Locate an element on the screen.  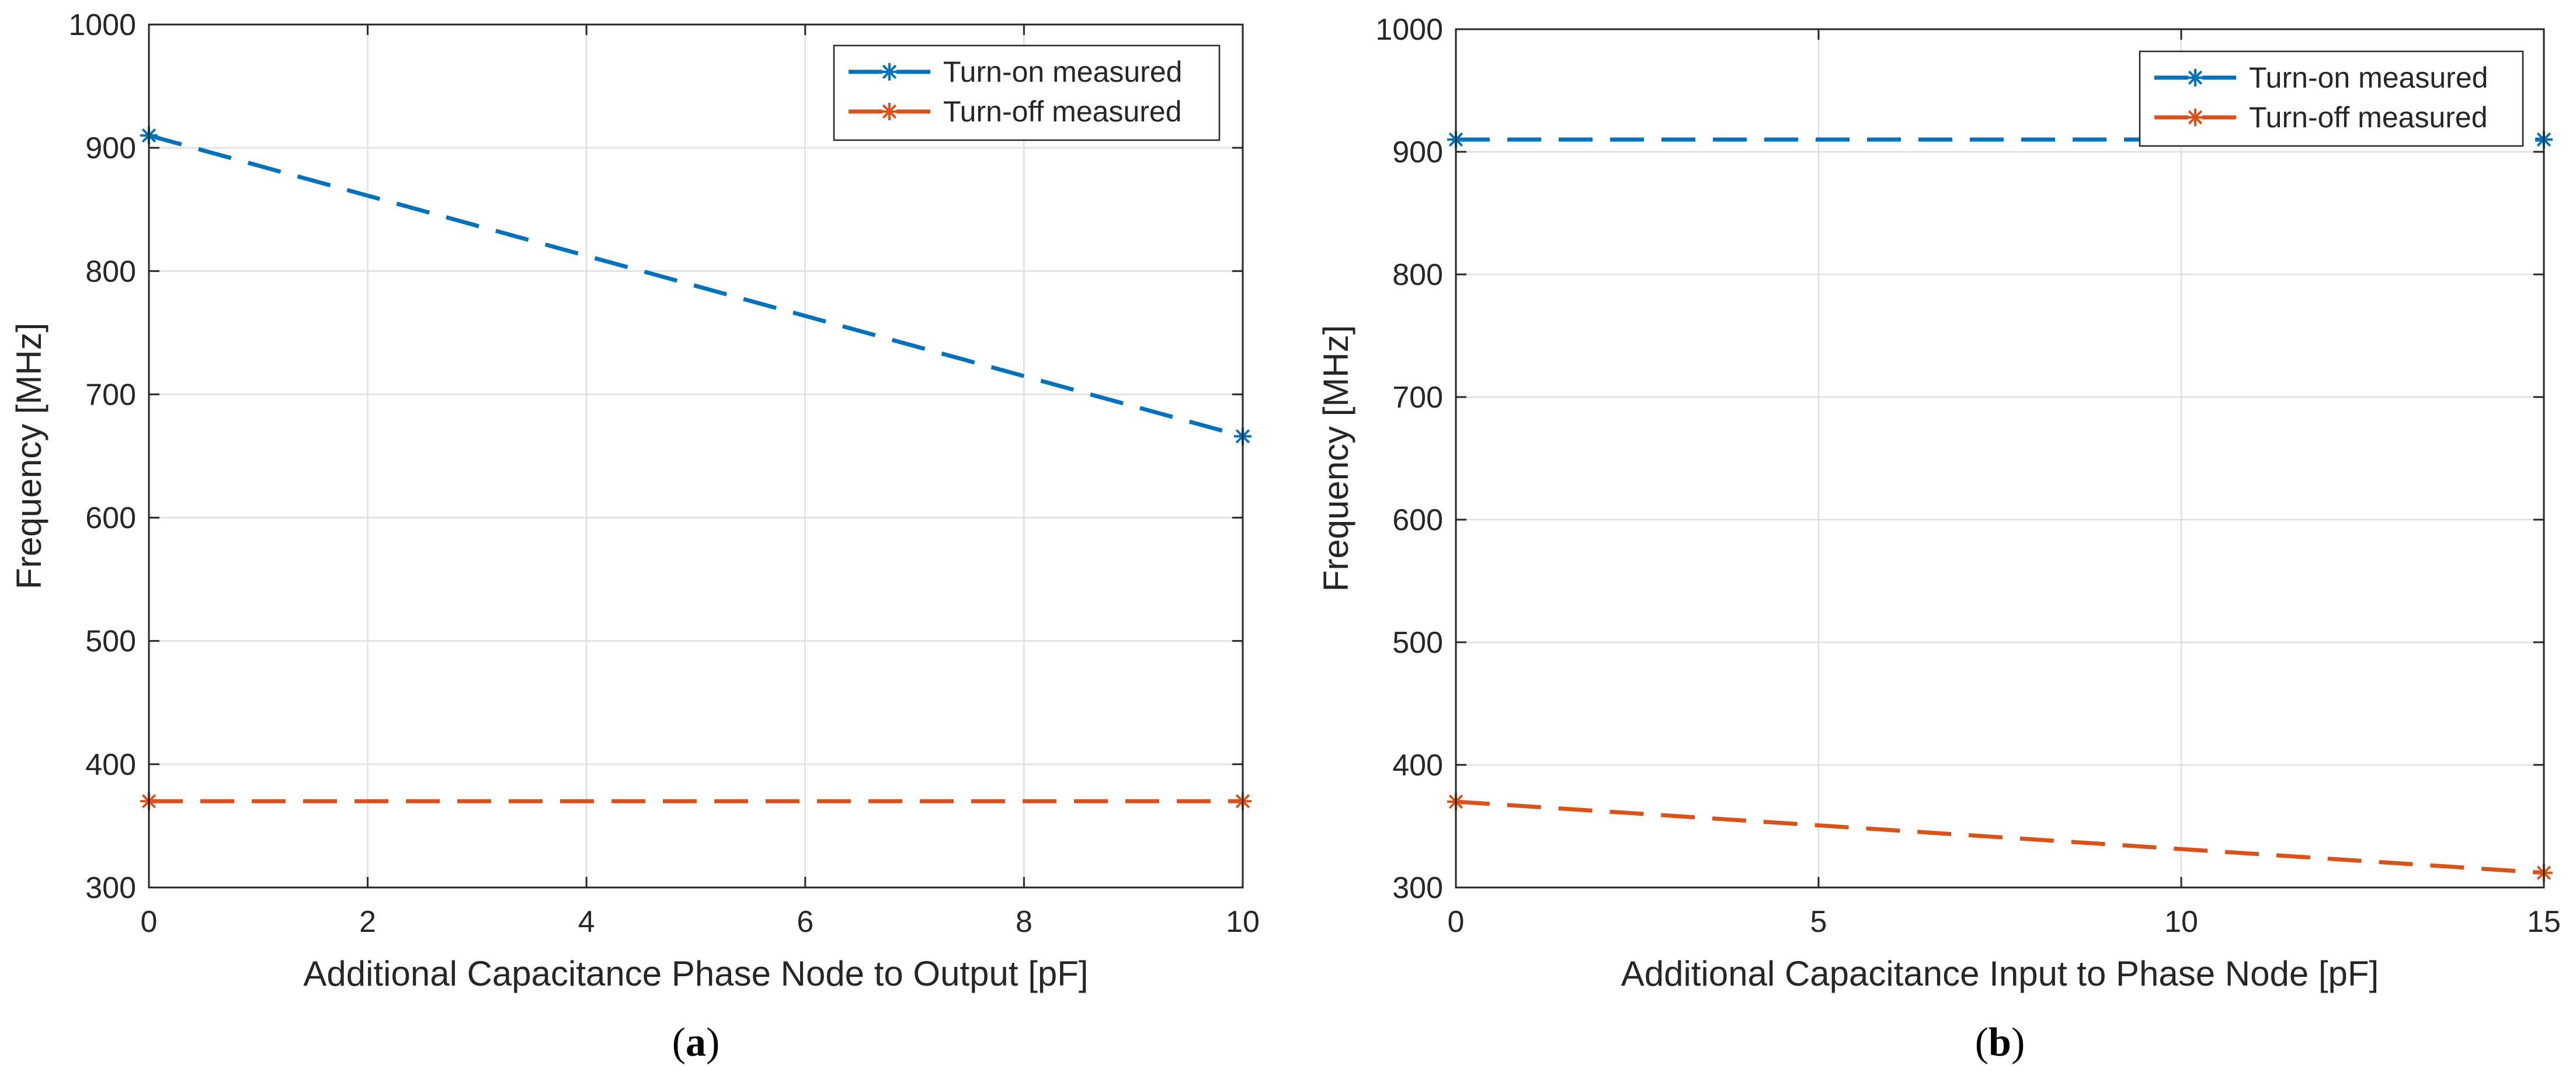
x-tick-label: 8 is located at coordinates (1024, 922).